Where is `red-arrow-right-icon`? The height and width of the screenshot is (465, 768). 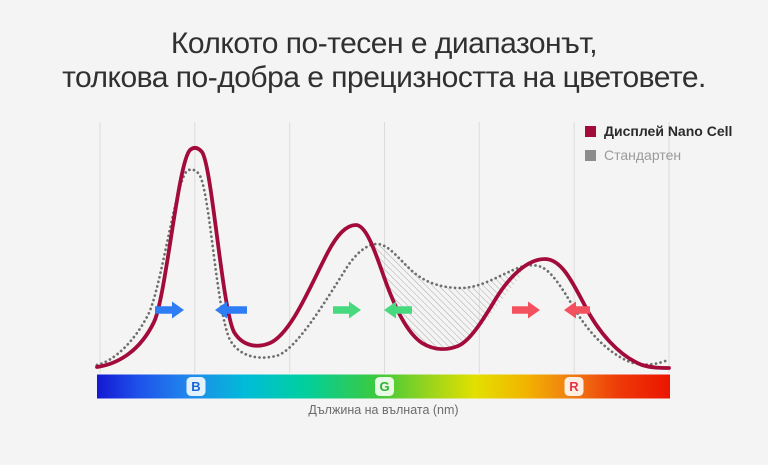
red-arrow-right-icon is located at coordinates (526, 310).